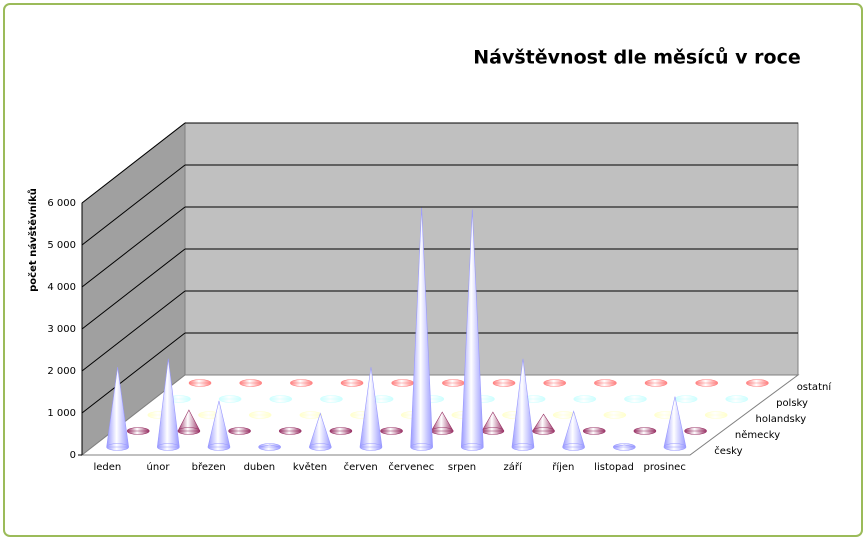 This screenshot has height=541, width=867. What do you see at coordinates (636, 57) in the screenshot?
I see `chart-title: Návštěvnost dle měsíců v roce` at bounding box center [636, 57].